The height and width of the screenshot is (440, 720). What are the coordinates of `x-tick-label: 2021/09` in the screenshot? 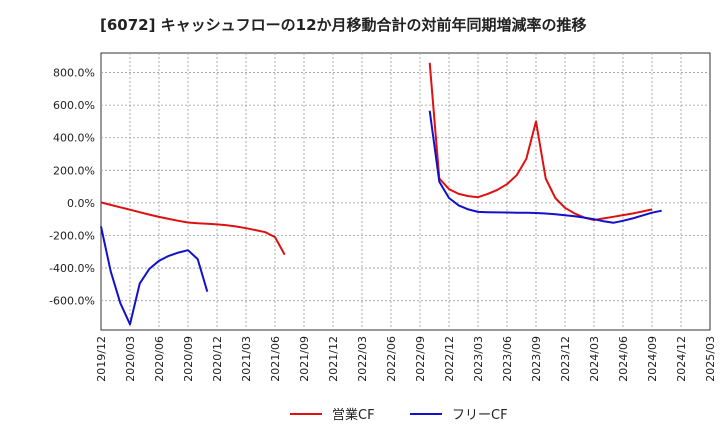 It's located at (304, 359).